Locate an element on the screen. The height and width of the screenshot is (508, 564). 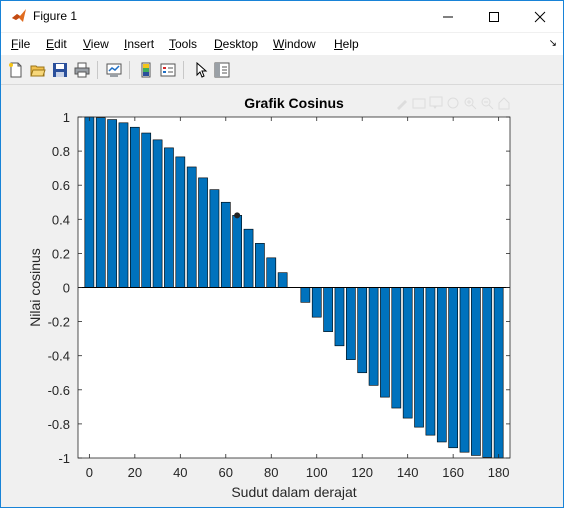
minimize-icon is located at coordinates (448, 16).